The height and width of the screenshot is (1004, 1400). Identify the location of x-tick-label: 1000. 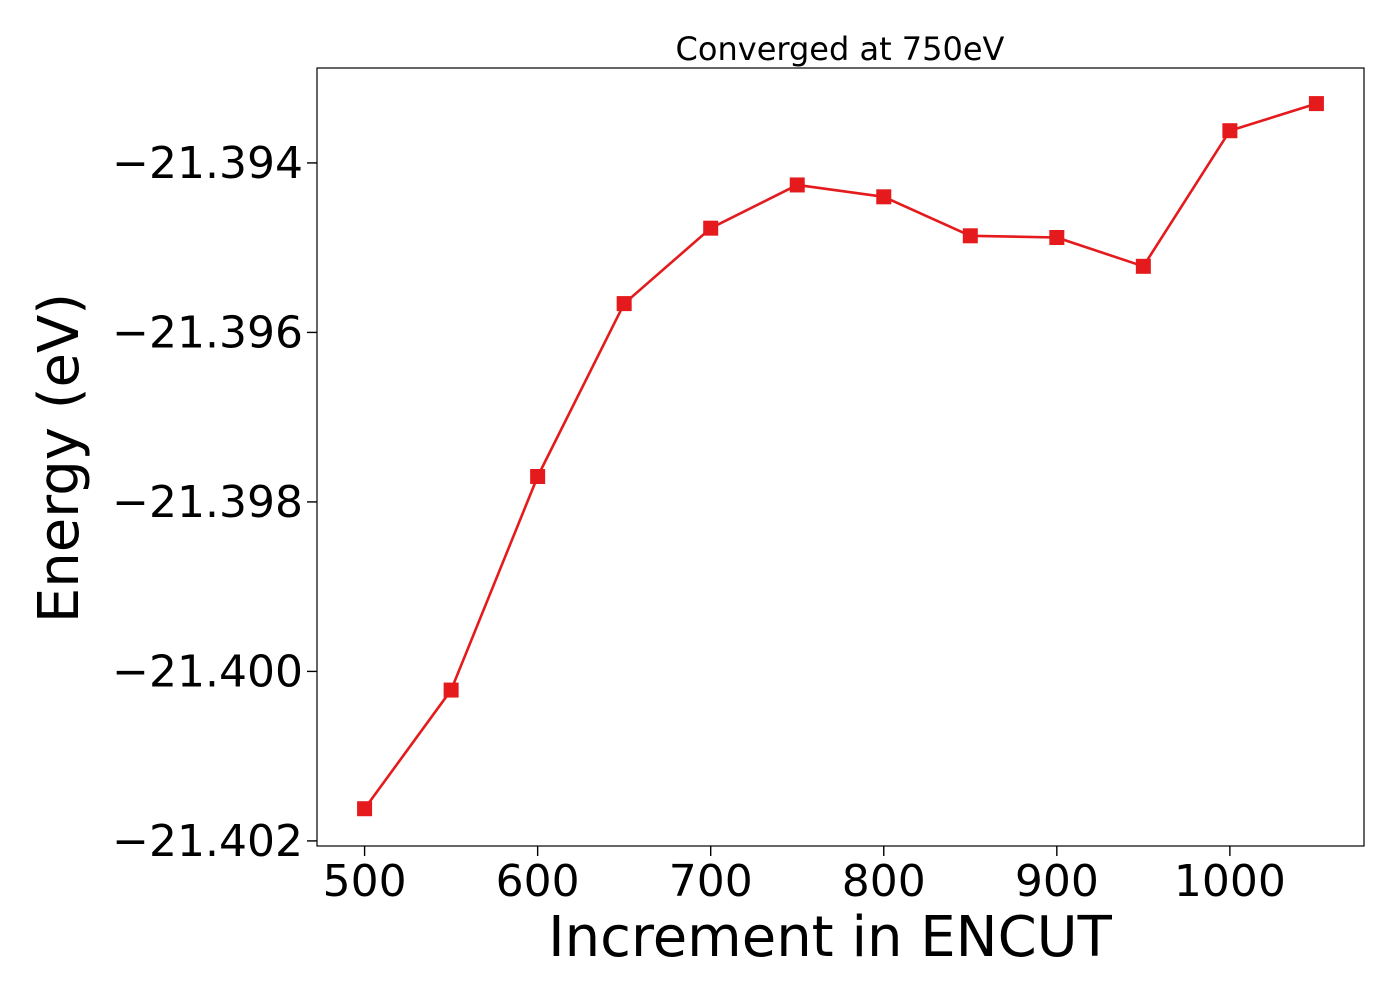
(1230, 881).